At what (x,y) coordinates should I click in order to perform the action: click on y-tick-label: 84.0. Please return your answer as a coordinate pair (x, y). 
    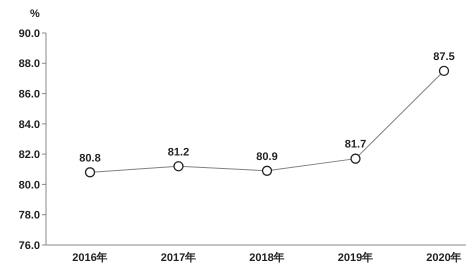
    Looking at the image, I should click on (29, 124).